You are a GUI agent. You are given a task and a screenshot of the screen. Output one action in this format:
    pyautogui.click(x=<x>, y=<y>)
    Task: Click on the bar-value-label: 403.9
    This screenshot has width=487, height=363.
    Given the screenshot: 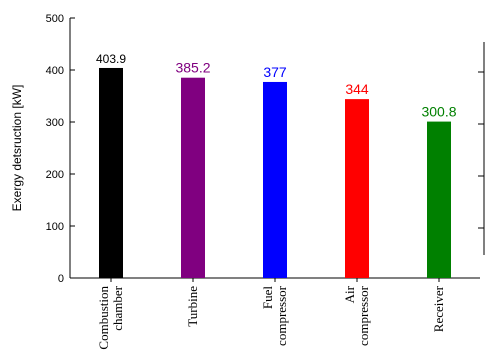 What is the action you would take?
    pyautogui.click(x=111, y=59)
    